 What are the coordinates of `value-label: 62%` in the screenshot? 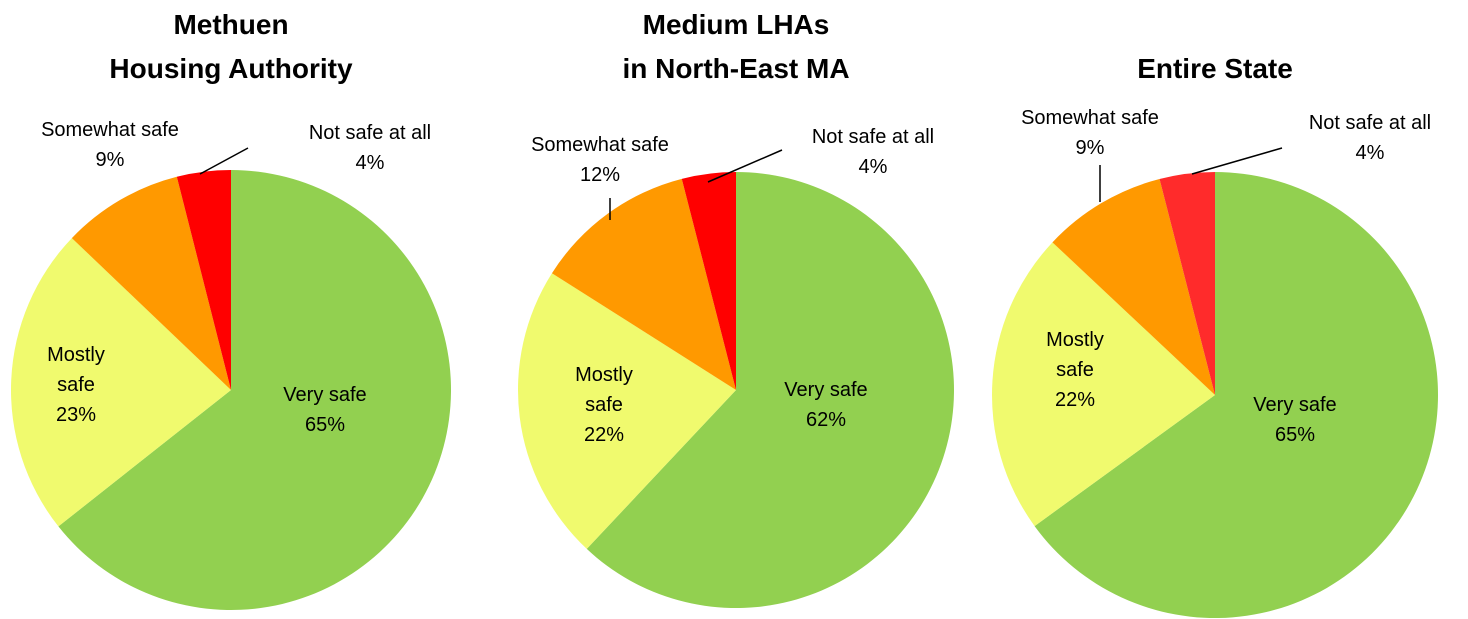 It's located at (826, 420).